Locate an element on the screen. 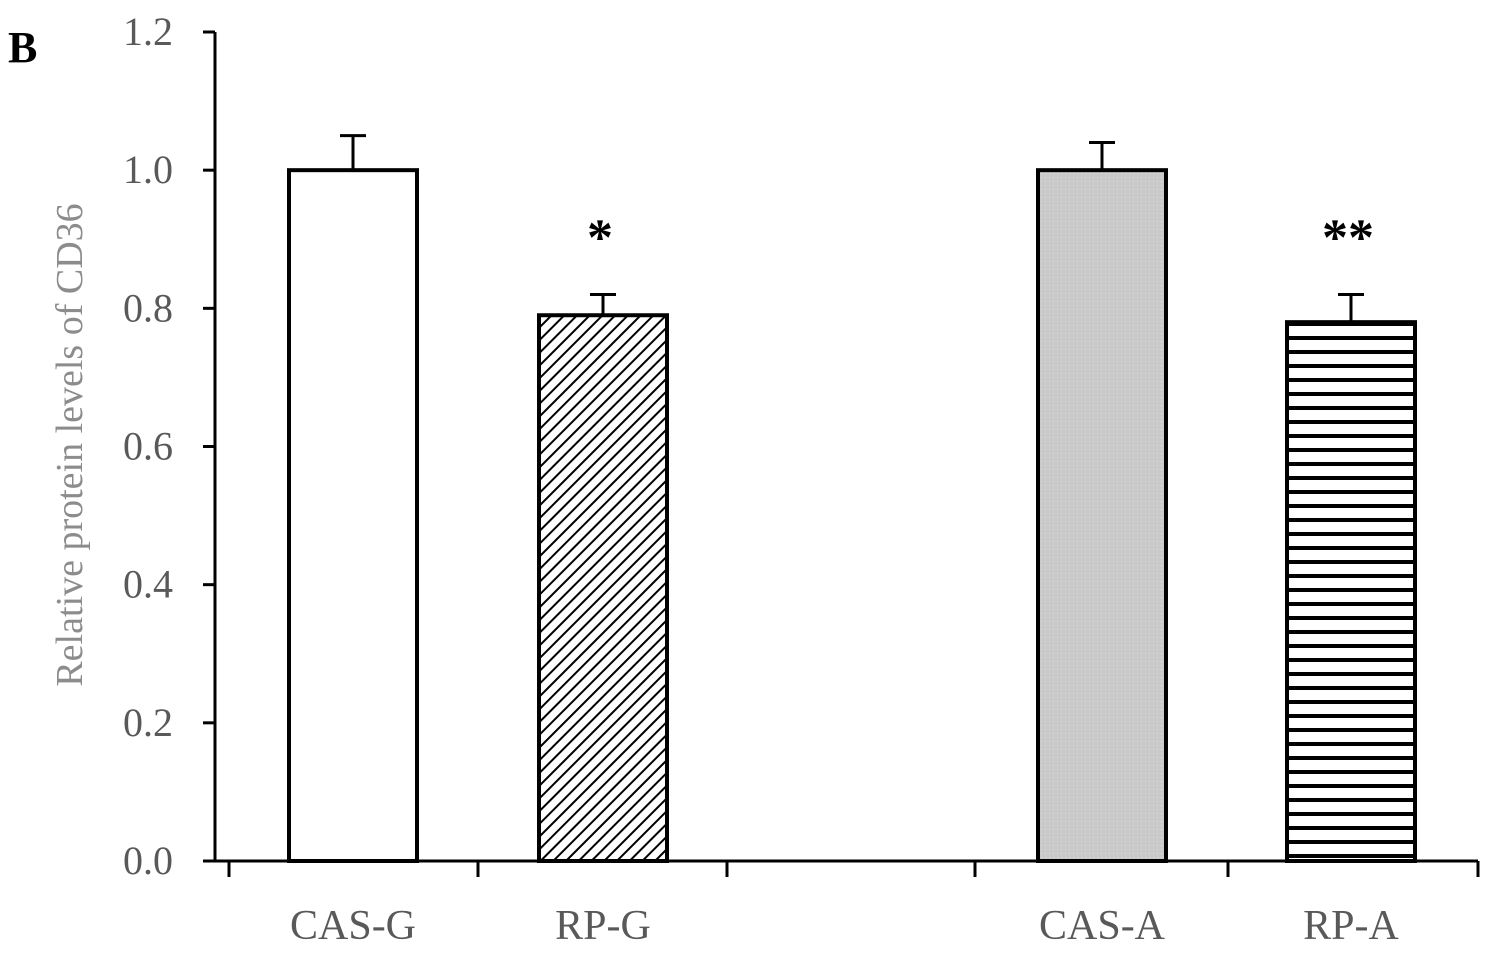  bar-group-cas-g is located at coordinates (353, 498).